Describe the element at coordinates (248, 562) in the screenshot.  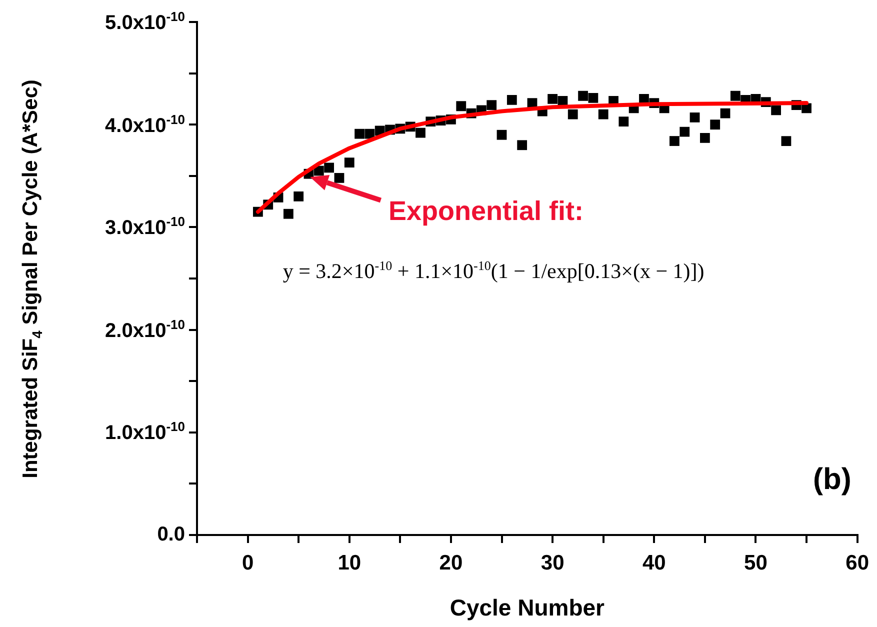
I see `x-tick-label: 0` at that location.